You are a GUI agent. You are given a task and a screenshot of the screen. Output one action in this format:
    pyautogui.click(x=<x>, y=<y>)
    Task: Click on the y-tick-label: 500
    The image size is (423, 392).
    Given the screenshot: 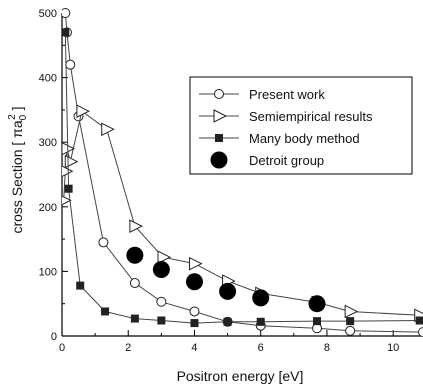 What is the action you would take?
    pyautogui.click(x=48, y=14)
    